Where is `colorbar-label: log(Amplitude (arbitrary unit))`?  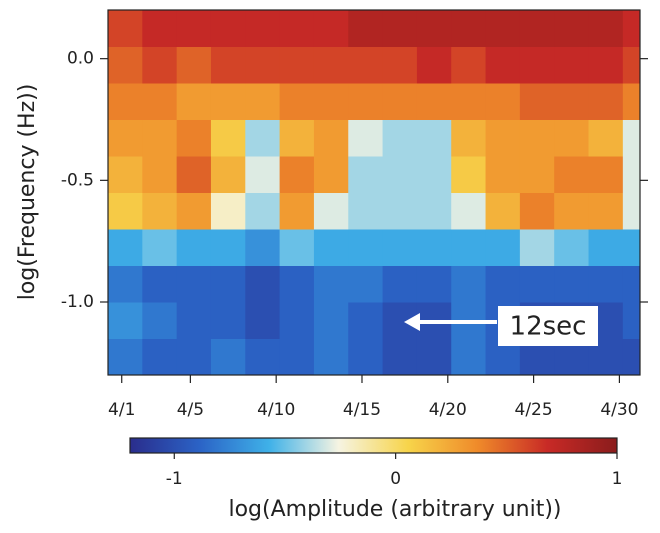
colorbar-label: log(Amplitude (arbitrary unit)) is located at coordinates (394, 509).